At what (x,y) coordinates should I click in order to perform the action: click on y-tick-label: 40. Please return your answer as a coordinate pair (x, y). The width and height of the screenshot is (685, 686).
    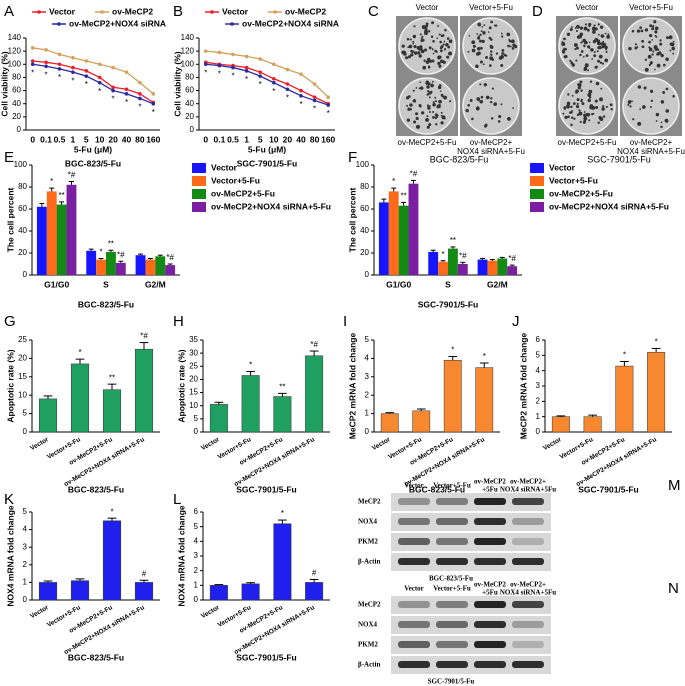
    Looking at the image, I should click on (189, 103).